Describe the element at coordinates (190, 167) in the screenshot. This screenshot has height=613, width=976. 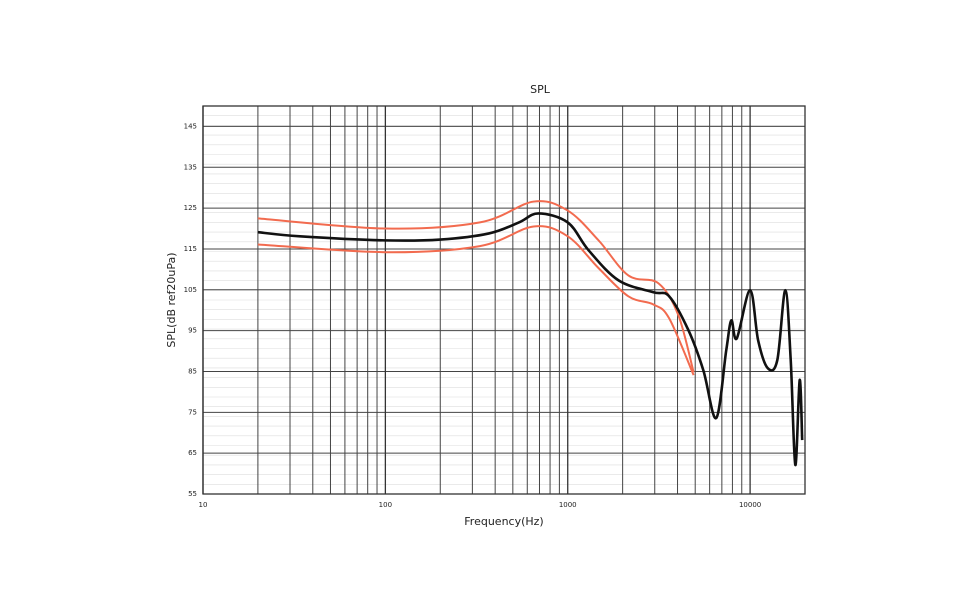
I see `y-tick-label: 135` at that location.